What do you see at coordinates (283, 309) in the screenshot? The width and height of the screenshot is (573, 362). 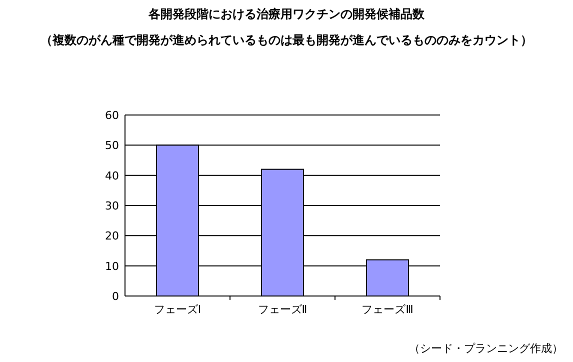 I see `x-tick-label: フェーズⅡ` at bounding box center [283, 309].